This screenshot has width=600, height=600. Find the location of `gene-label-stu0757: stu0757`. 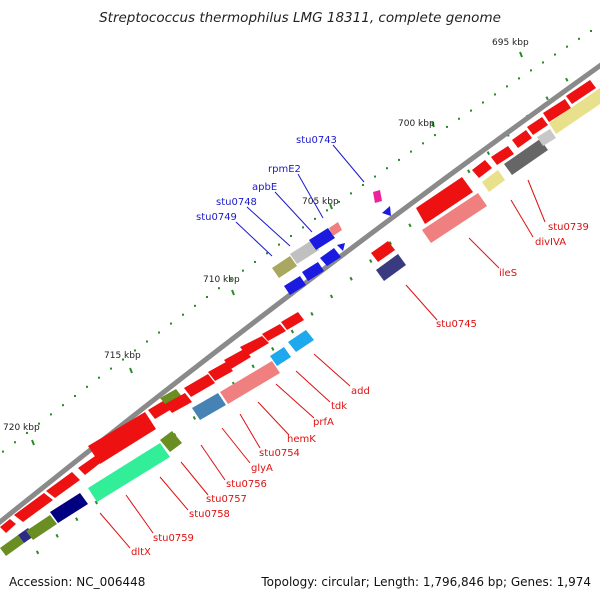

gene-label-stu0757: stu0757 is located at coordinates (226, 499).